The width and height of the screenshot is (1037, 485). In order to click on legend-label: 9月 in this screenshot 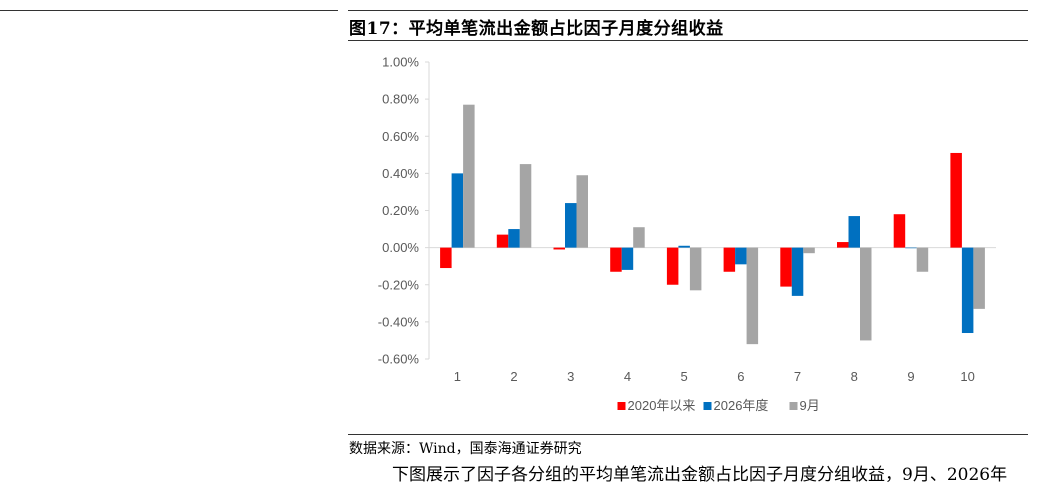, I will do `click(810, 405)`.